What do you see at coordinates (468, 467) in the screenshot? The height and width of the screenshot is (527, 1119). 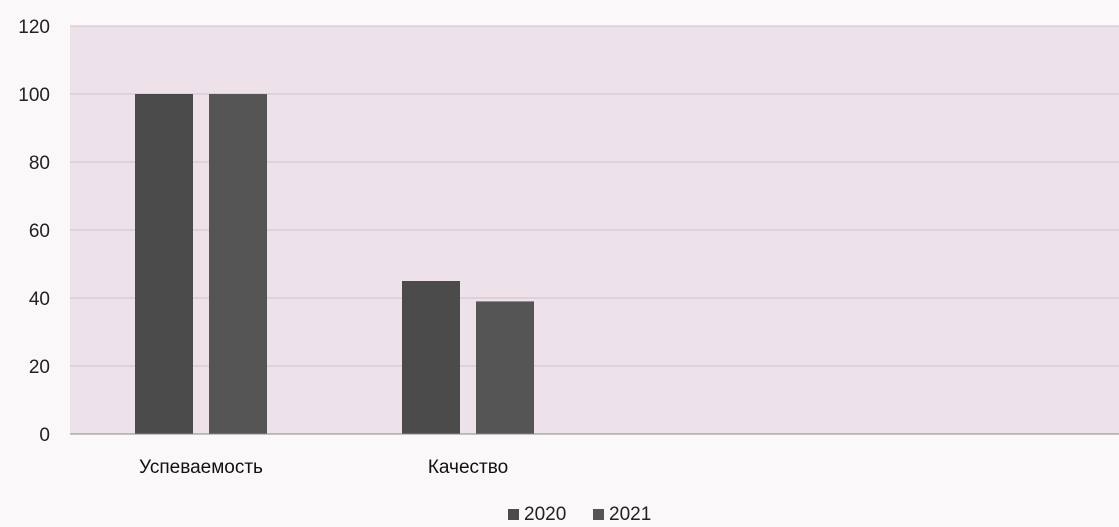 I see `category-label: Качество` at bounding box center [468, 467].